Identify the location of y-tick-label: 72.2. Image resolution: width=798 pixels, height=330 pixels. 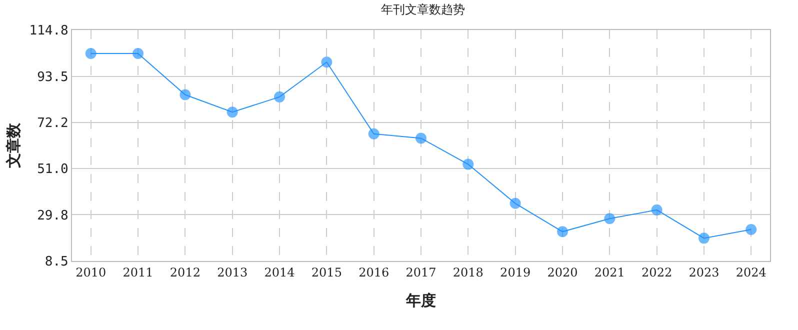
(52, 124).